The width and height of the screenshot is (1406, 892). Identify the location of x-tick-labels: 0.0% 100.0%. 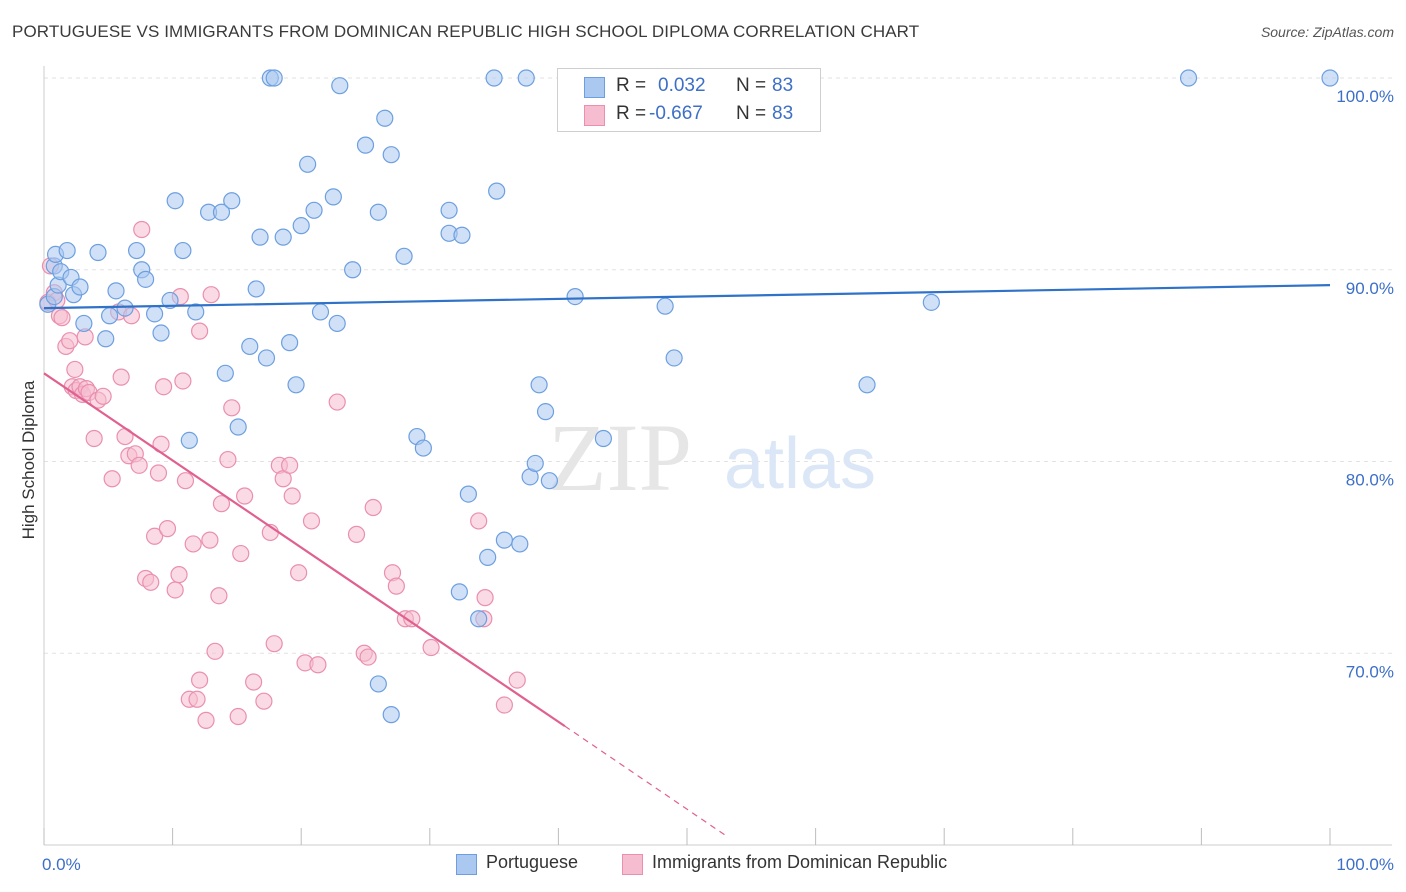
(718, 864).